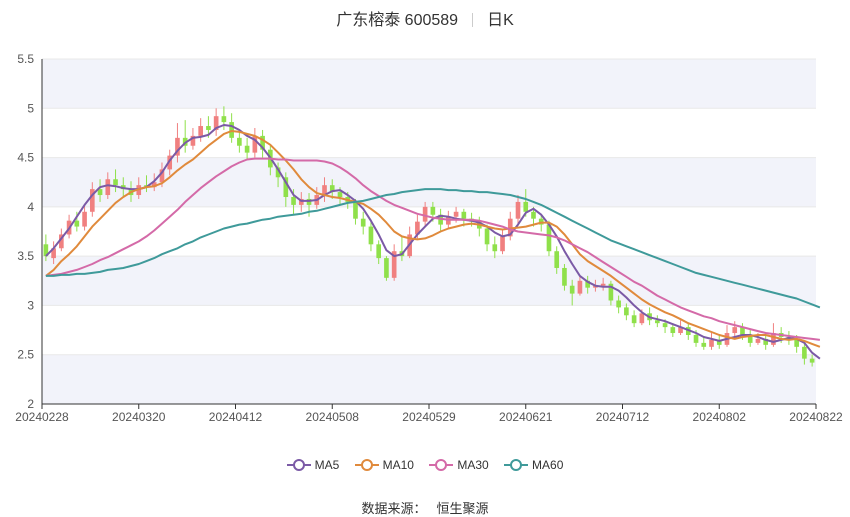 The image size is (850, 517). Describe the element at coordinates (327, 465) in the screenshot. I see `legend-label-ma5: MA5` at that location.